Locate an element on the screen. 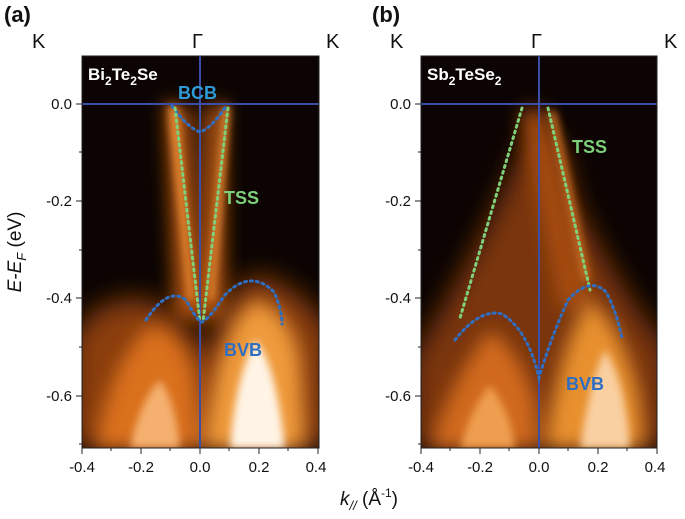 The height and width of the screenshot is (519, 685). panel-b-tss-left is located at coordinates (491, 213).